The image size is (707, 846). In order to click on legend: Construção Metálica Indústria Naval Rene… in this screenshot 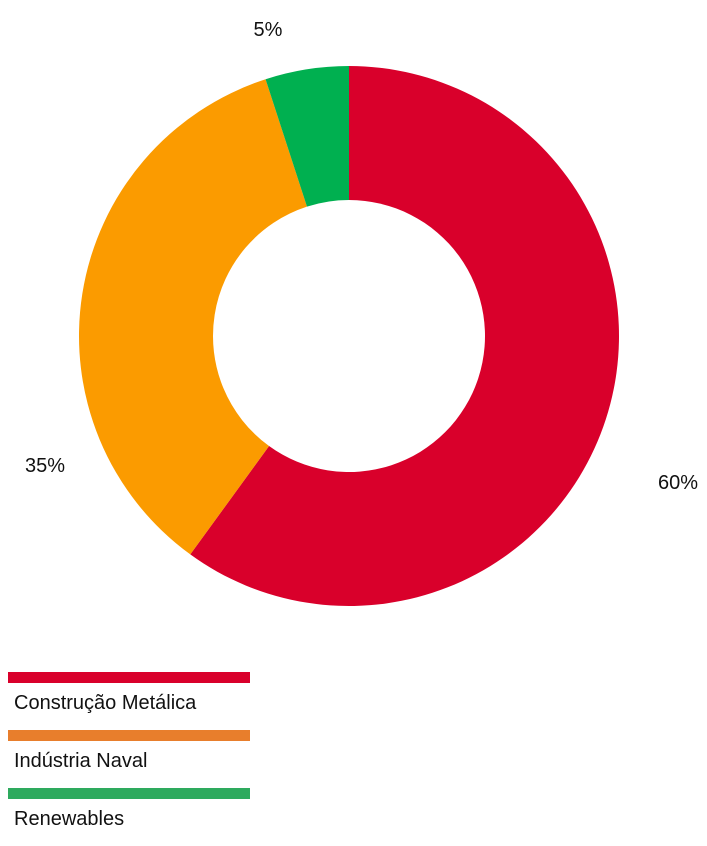, I will do `click(133, 759)`.